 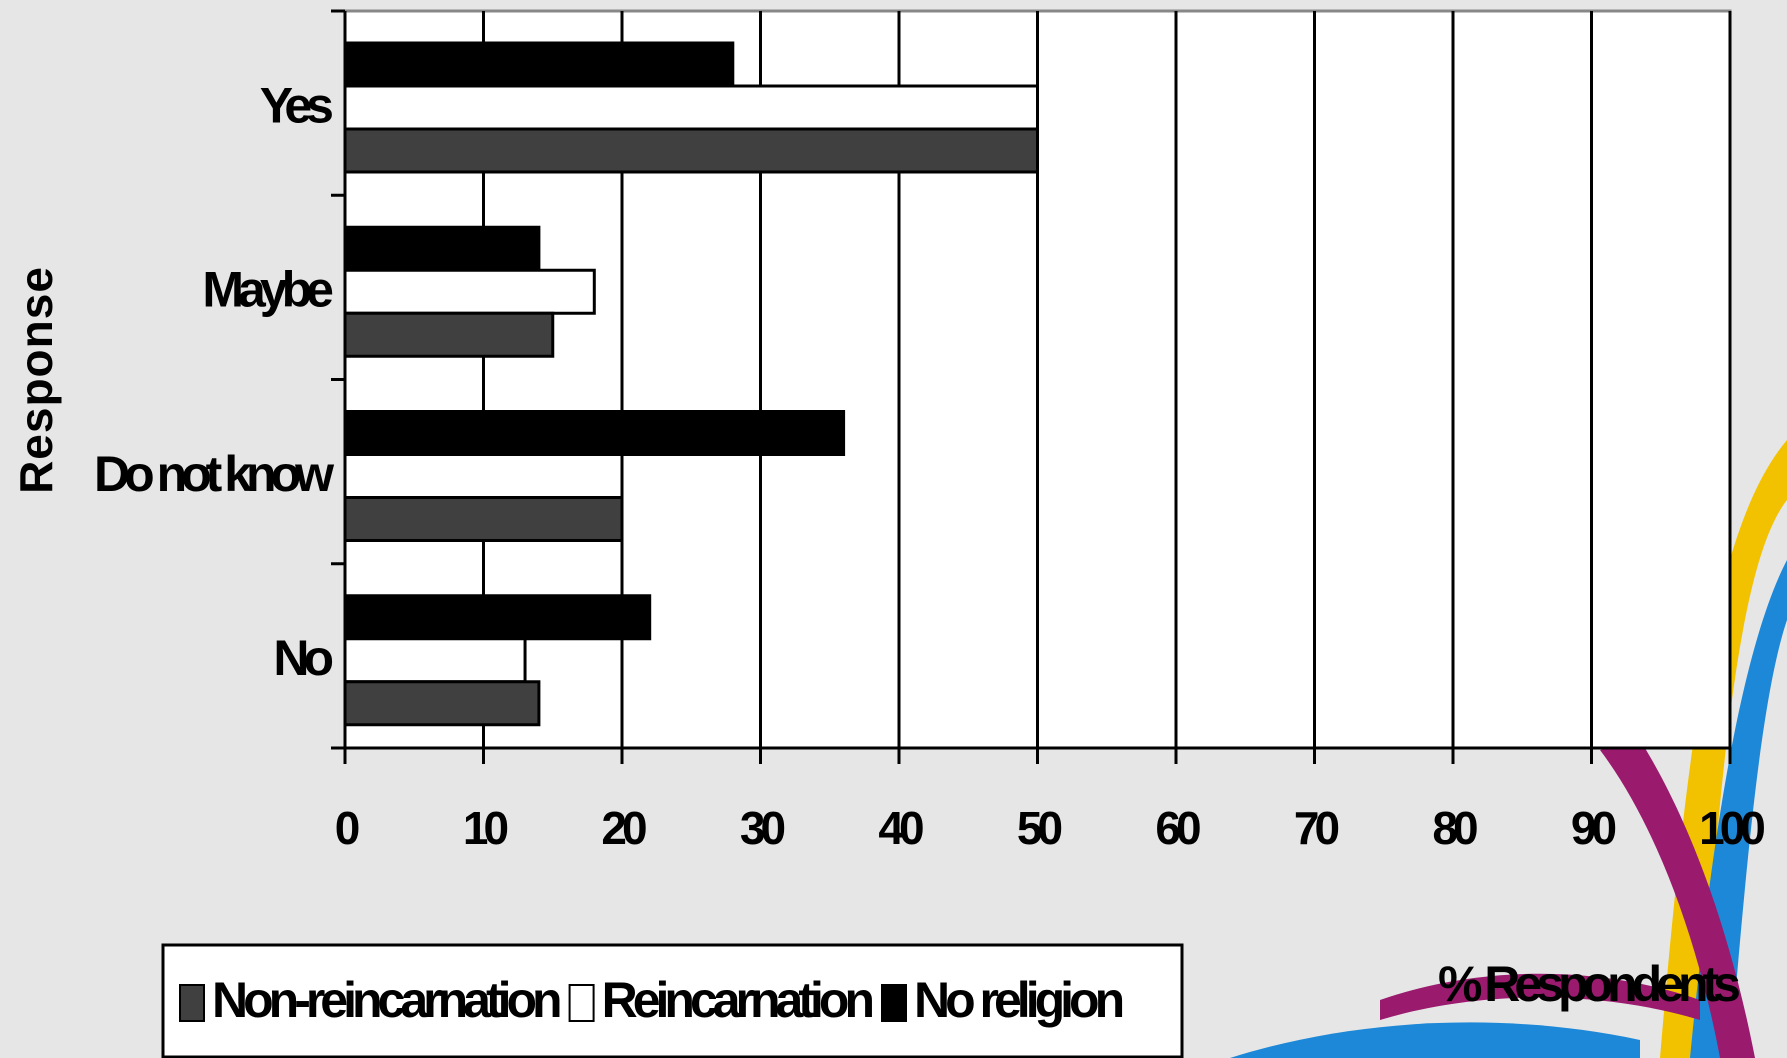 What do you see at coordinates (900, 828) in the screenshot?
I see `x-tick-label: 40` at bounding box center [900, 828].